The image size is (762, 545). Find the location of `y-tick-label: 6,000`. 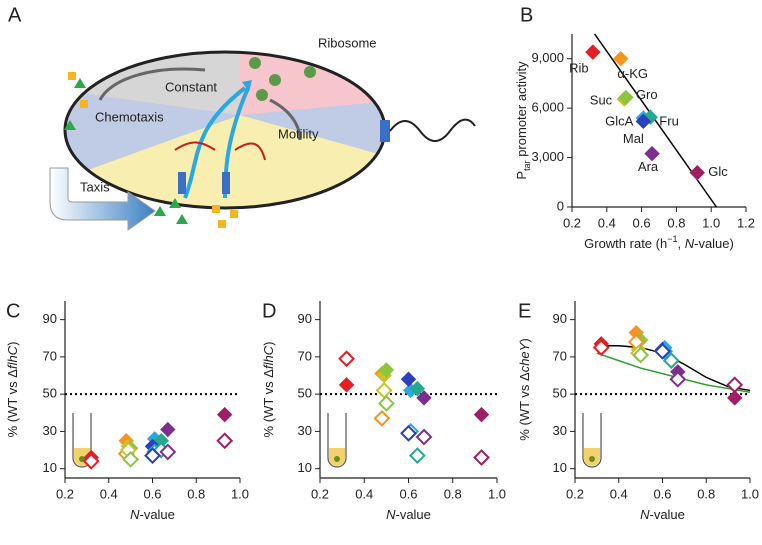

y-tick-label: 6,000 is located at coordinates (547, 107).